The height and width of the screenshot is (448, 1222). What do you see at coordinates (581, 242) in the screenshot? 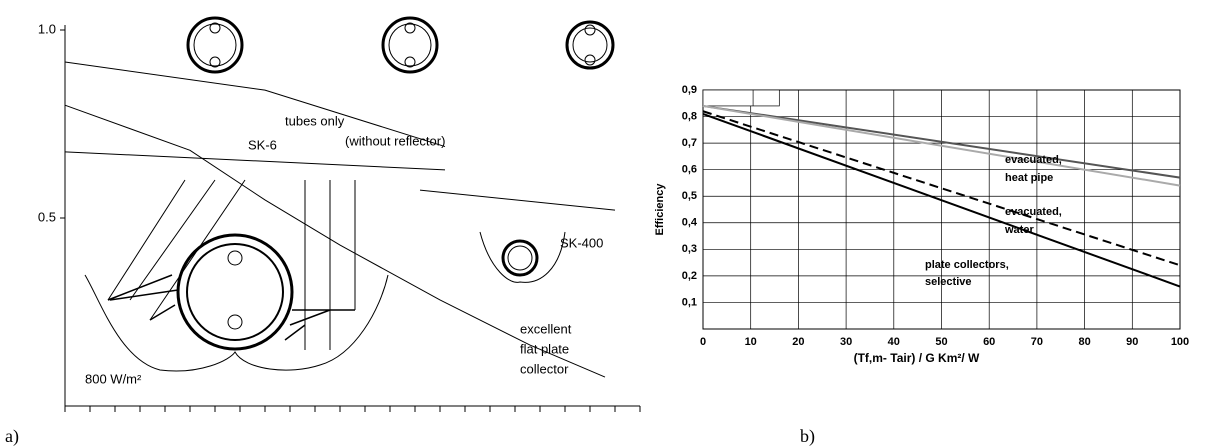
I see `annotation: SK-400` at bounding box center [581, 242].